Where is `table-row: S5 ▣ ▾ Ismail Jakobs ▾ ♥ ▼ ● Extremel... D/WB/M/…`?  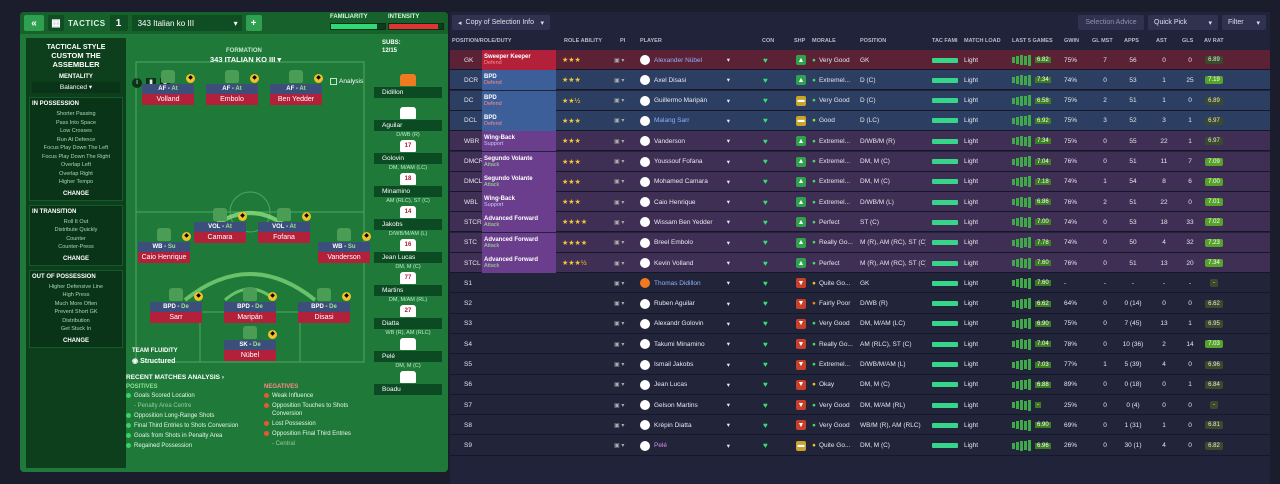 table-row: S5 ▣ ▾ Ismail Jakobs ▾ ♥ ▼ ● Extremel... D/WB/M/… is located at coordinates (860, 364).